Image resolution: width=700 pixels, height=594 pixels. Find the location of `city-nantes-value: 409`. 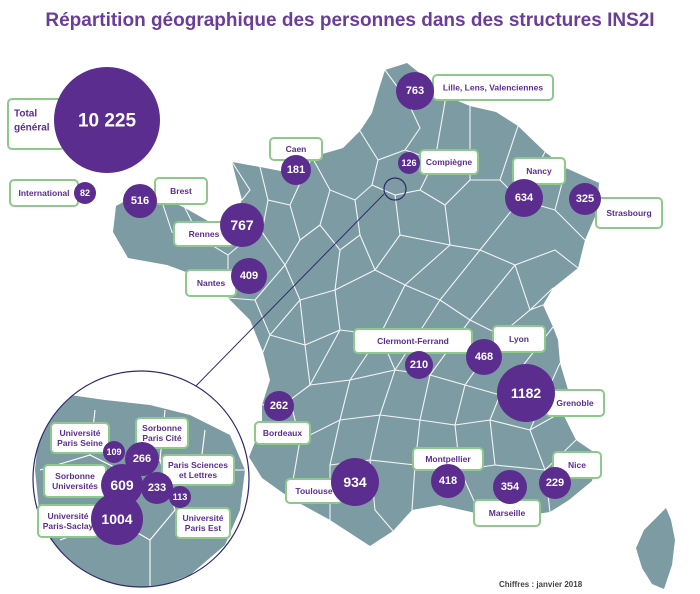

city-nantes-value: 409 is located at coordinates (249, 276).